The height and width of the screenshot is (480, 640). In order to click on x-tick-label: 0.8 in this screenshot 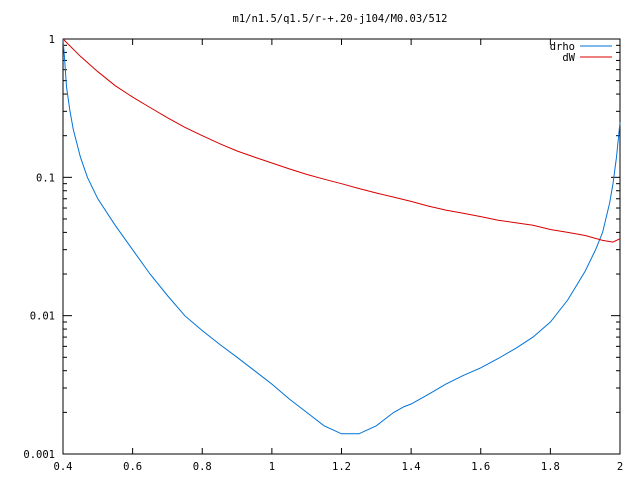, I will do `click(202, 467)`.